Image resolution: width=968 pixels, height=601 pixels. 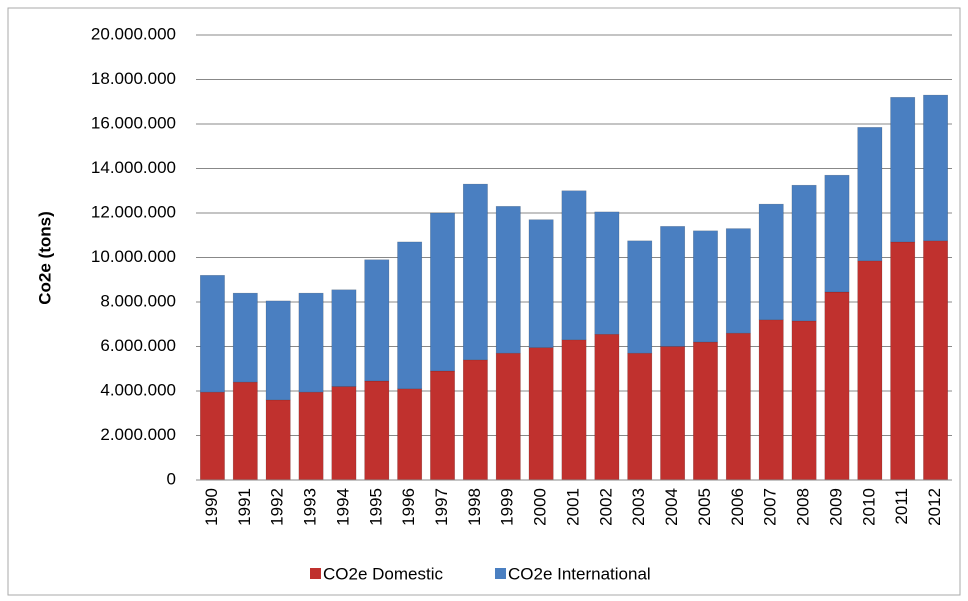 I want to click on x-tick-label: 2010, so click(x=868, y=507).